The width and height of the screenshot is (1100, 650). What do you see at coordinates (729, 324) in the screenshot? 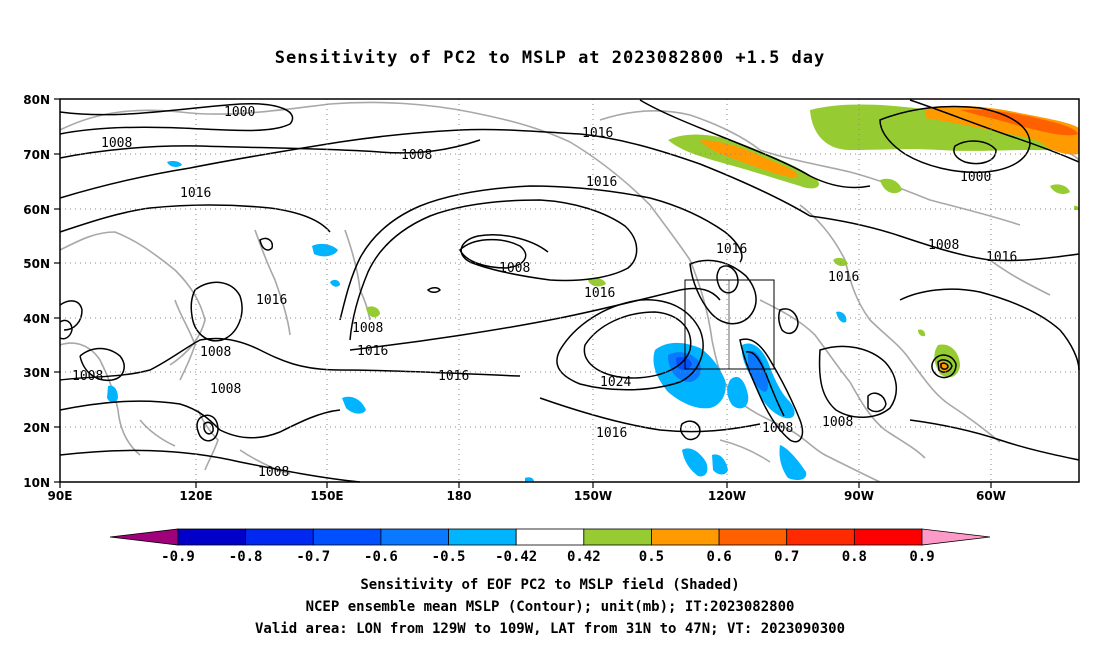
I see `valid-area-box` at bounding box center [729, 324].